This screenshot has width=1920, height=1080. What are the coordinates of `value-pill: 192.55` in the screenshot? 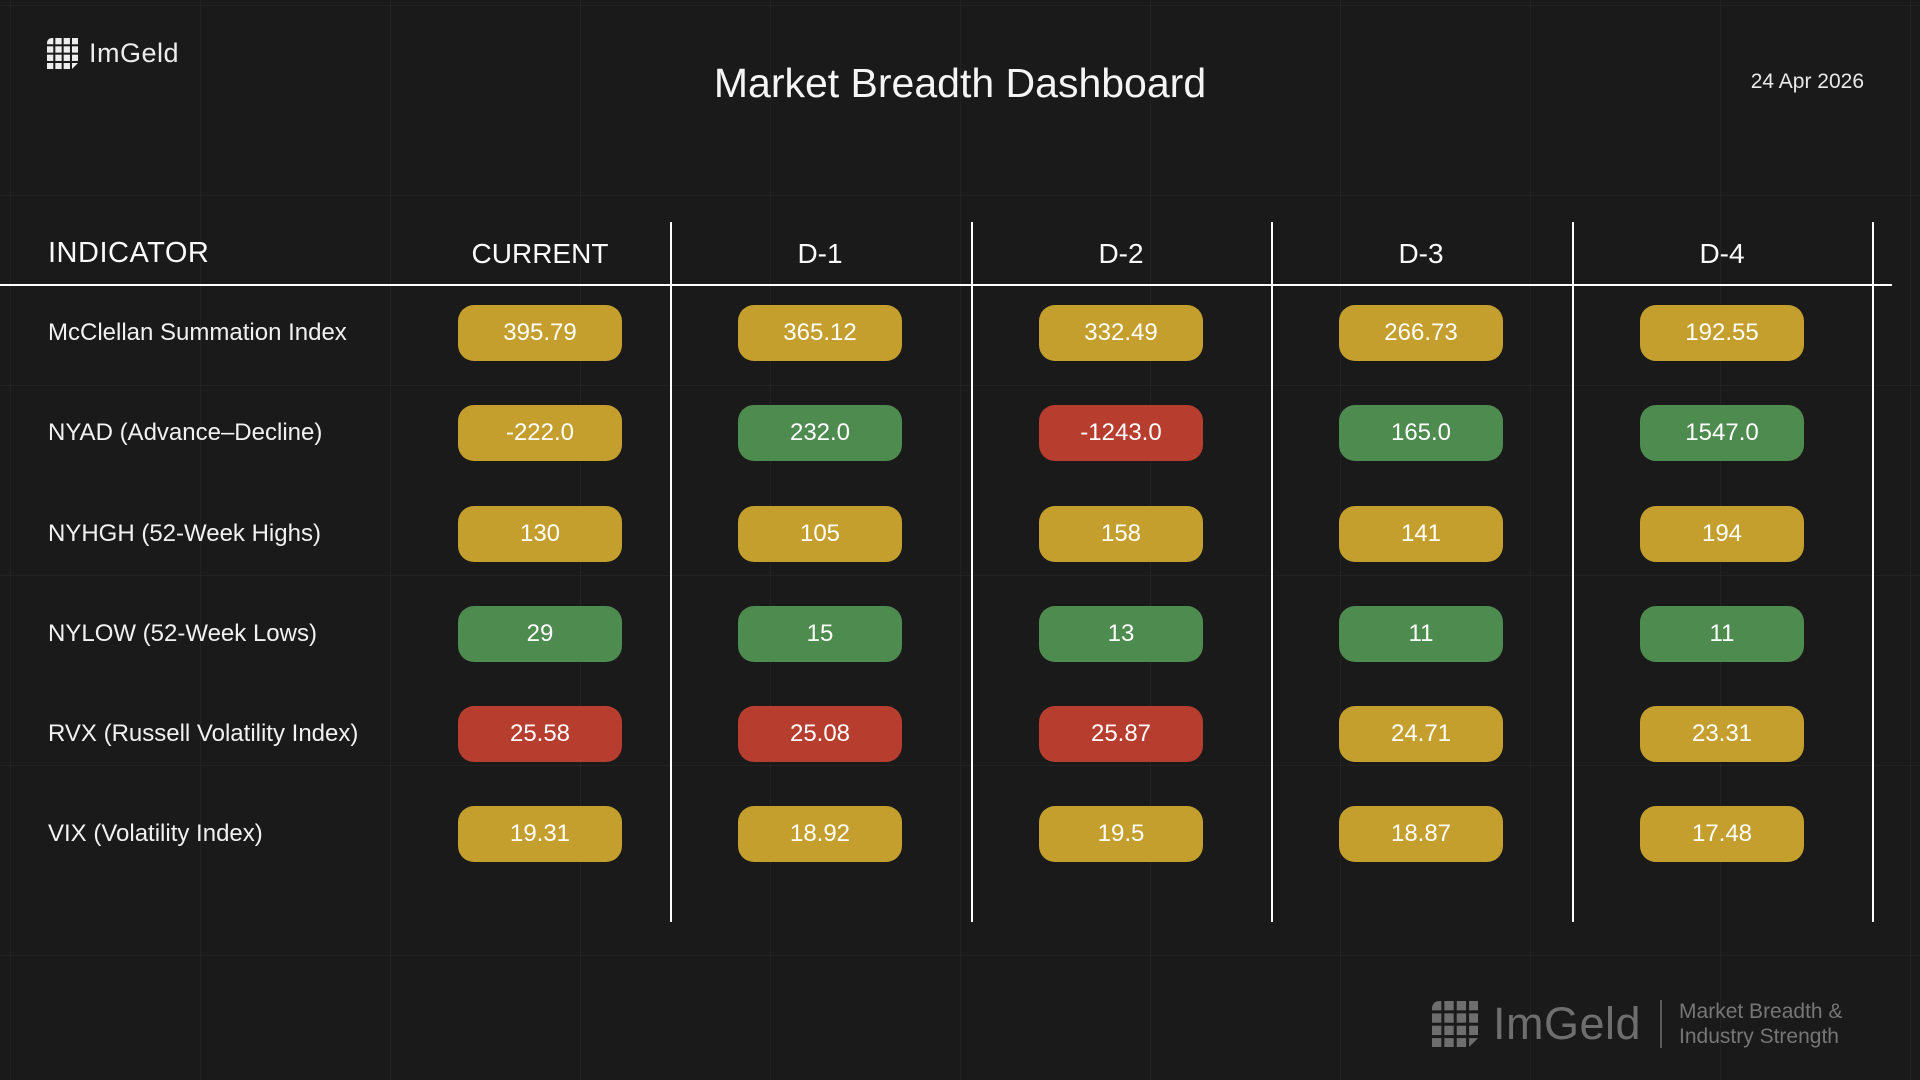 It's located at (1722, 333).